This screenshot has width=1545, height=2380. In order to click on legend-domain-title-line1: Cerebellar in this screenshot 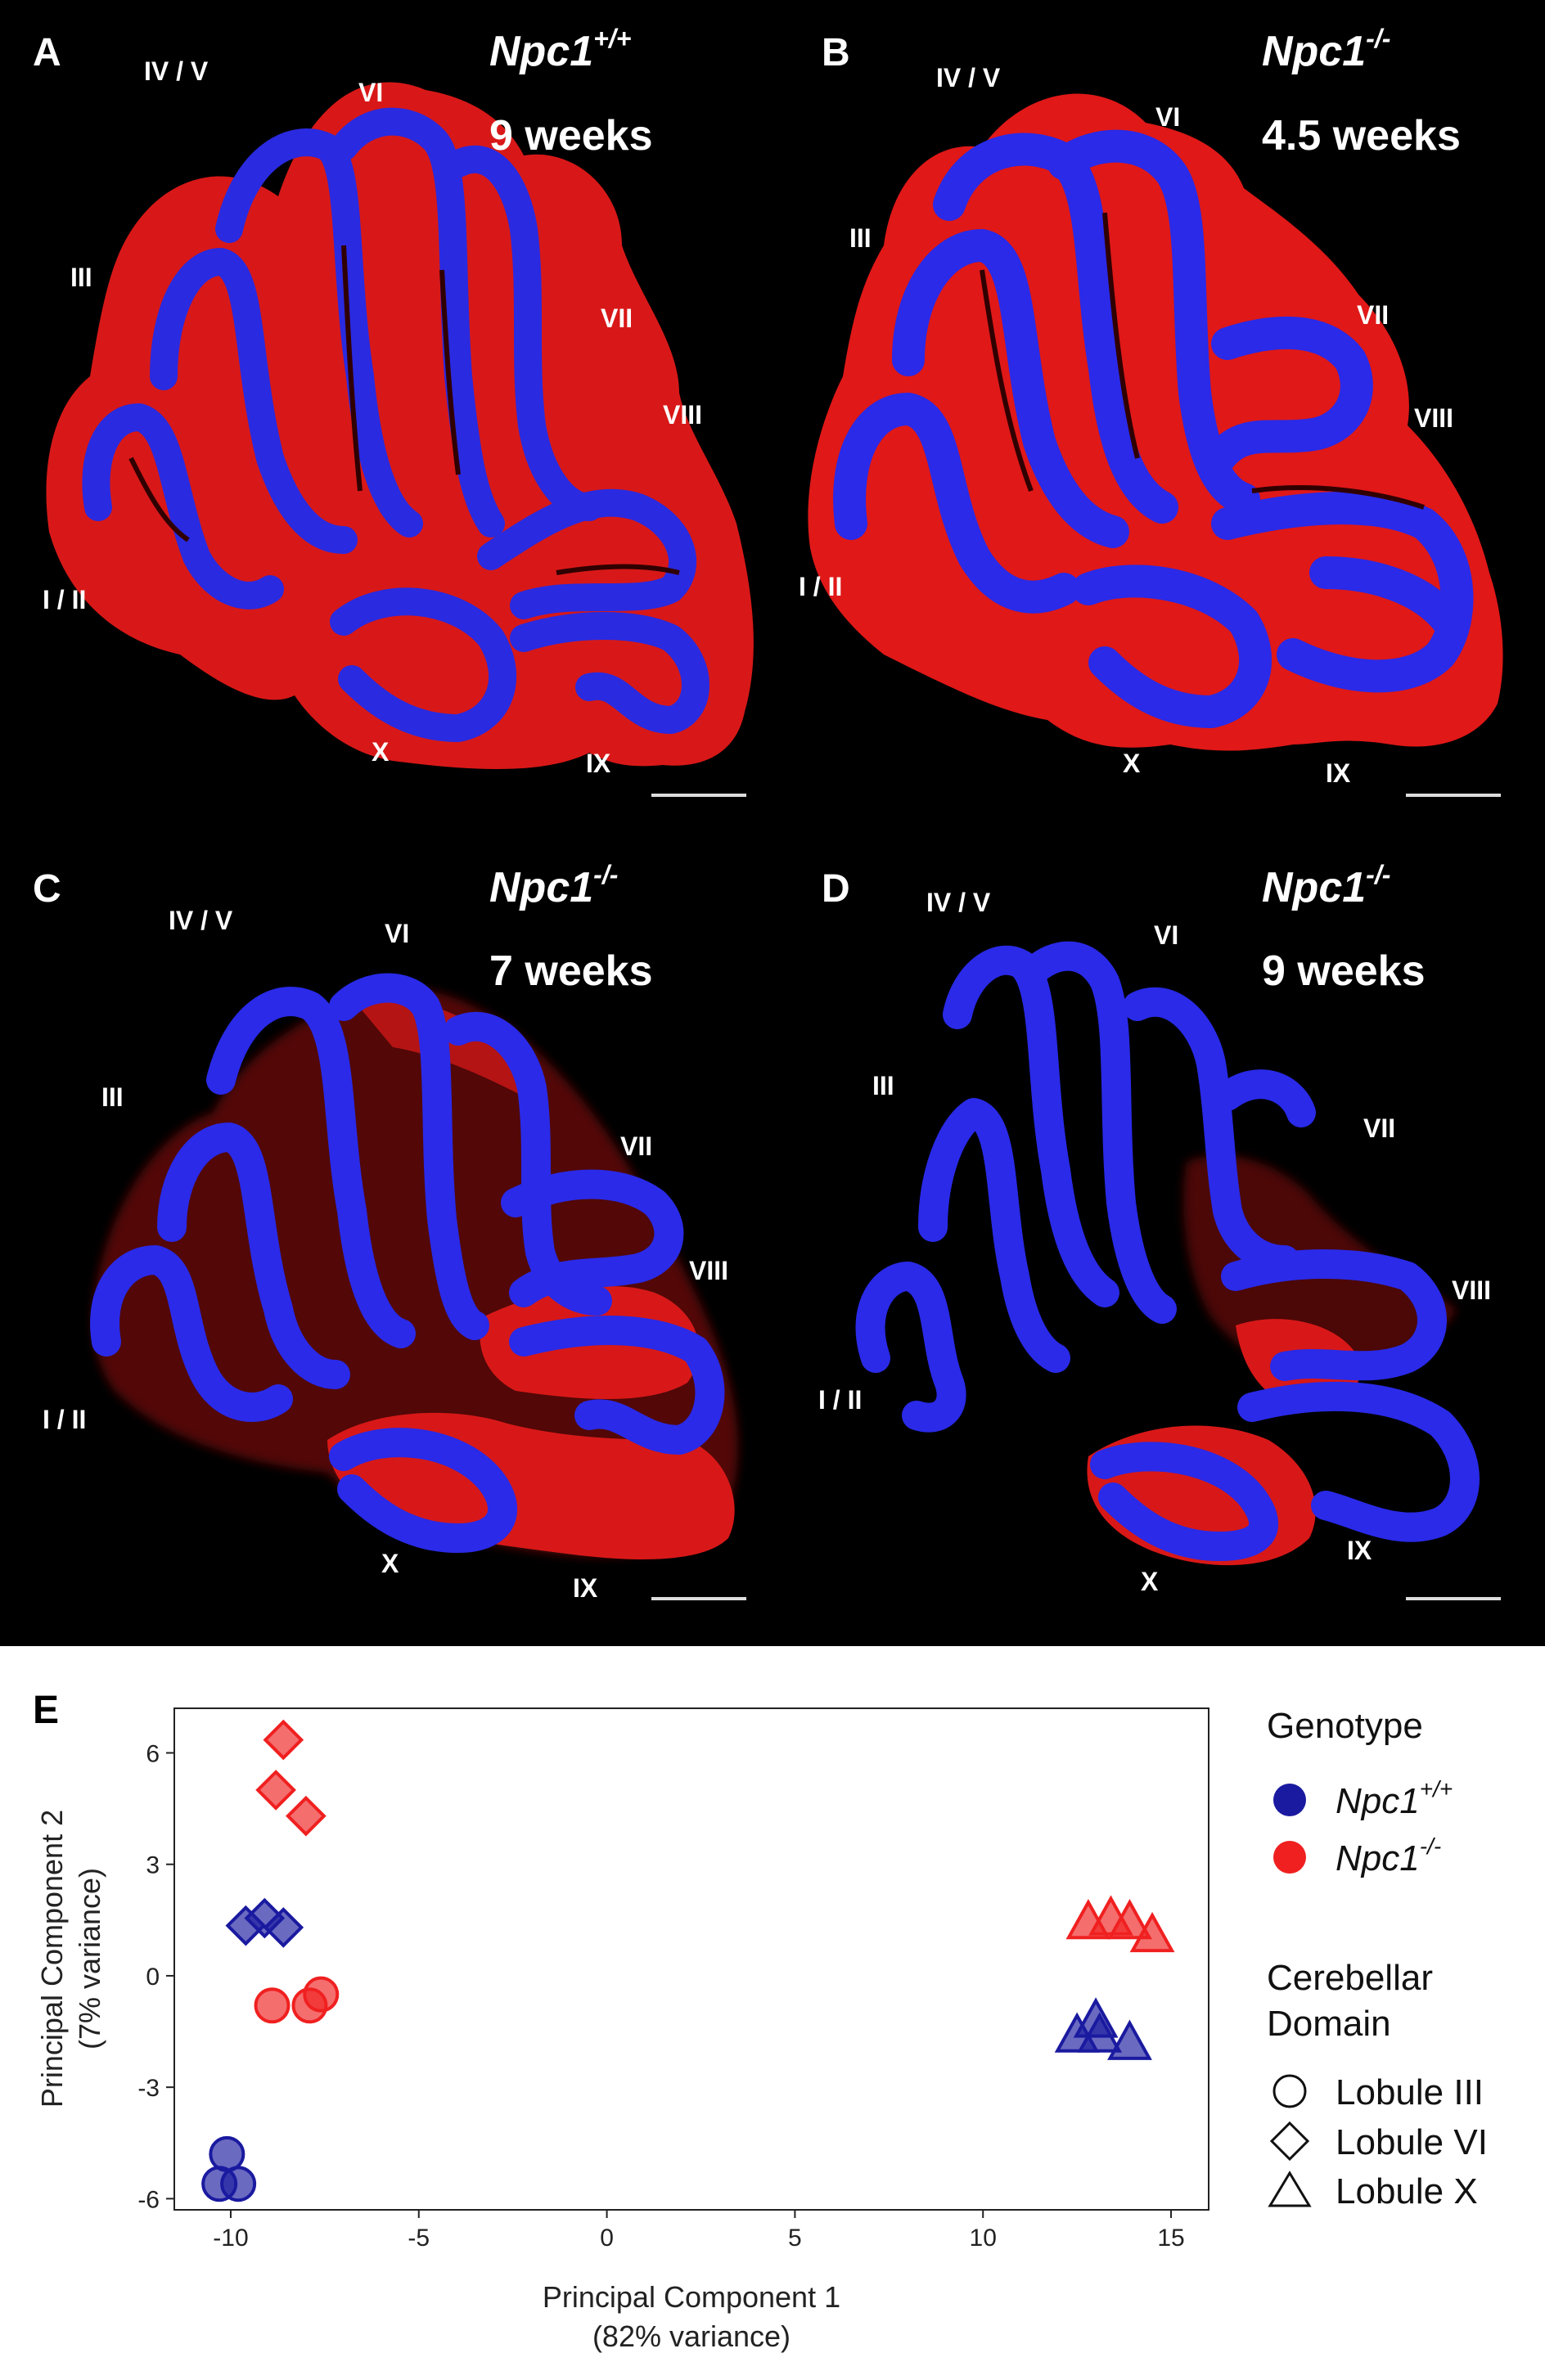, I will do `click(1350, 1978)`.